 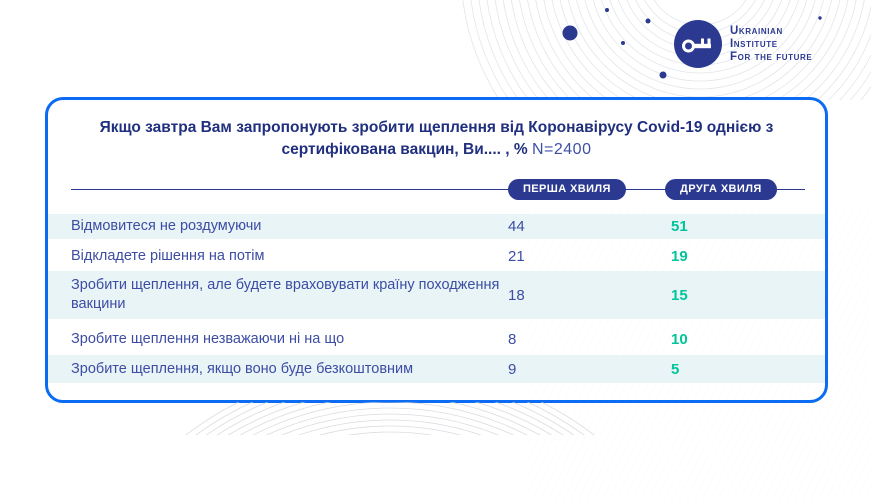 What do you see at coordinates (516, 256) in the screenshot?
I see `wave1-value: 21` at bounding box center [516, 256].